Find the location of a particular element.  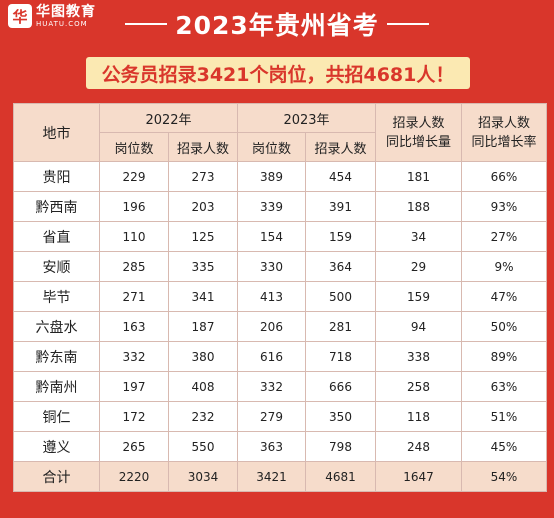

growth-count-cell: 118 is located at coordinates (418, 416).